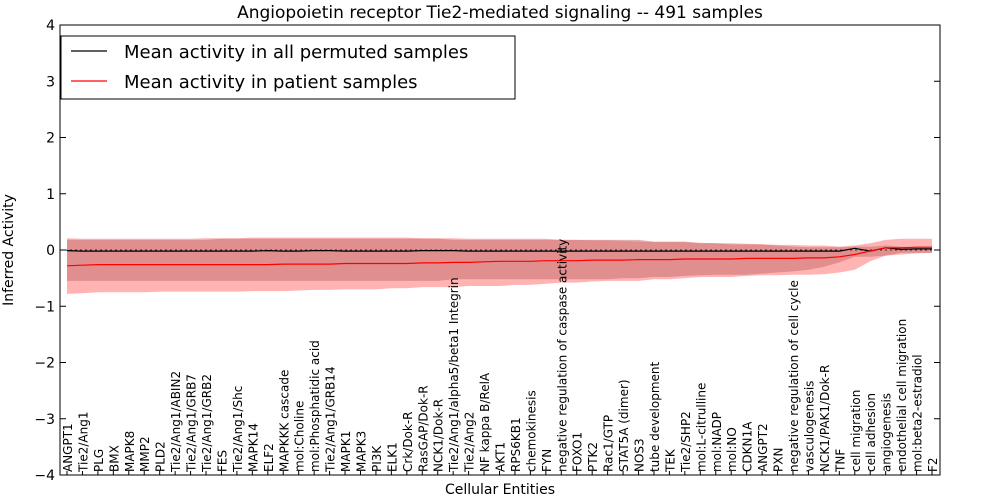 The height and width of the screenshot is (500, 1000). Describe the element at coordinates (717, 442) in the screenshot. I see `x-tick-label: mol:NADP` at that location.